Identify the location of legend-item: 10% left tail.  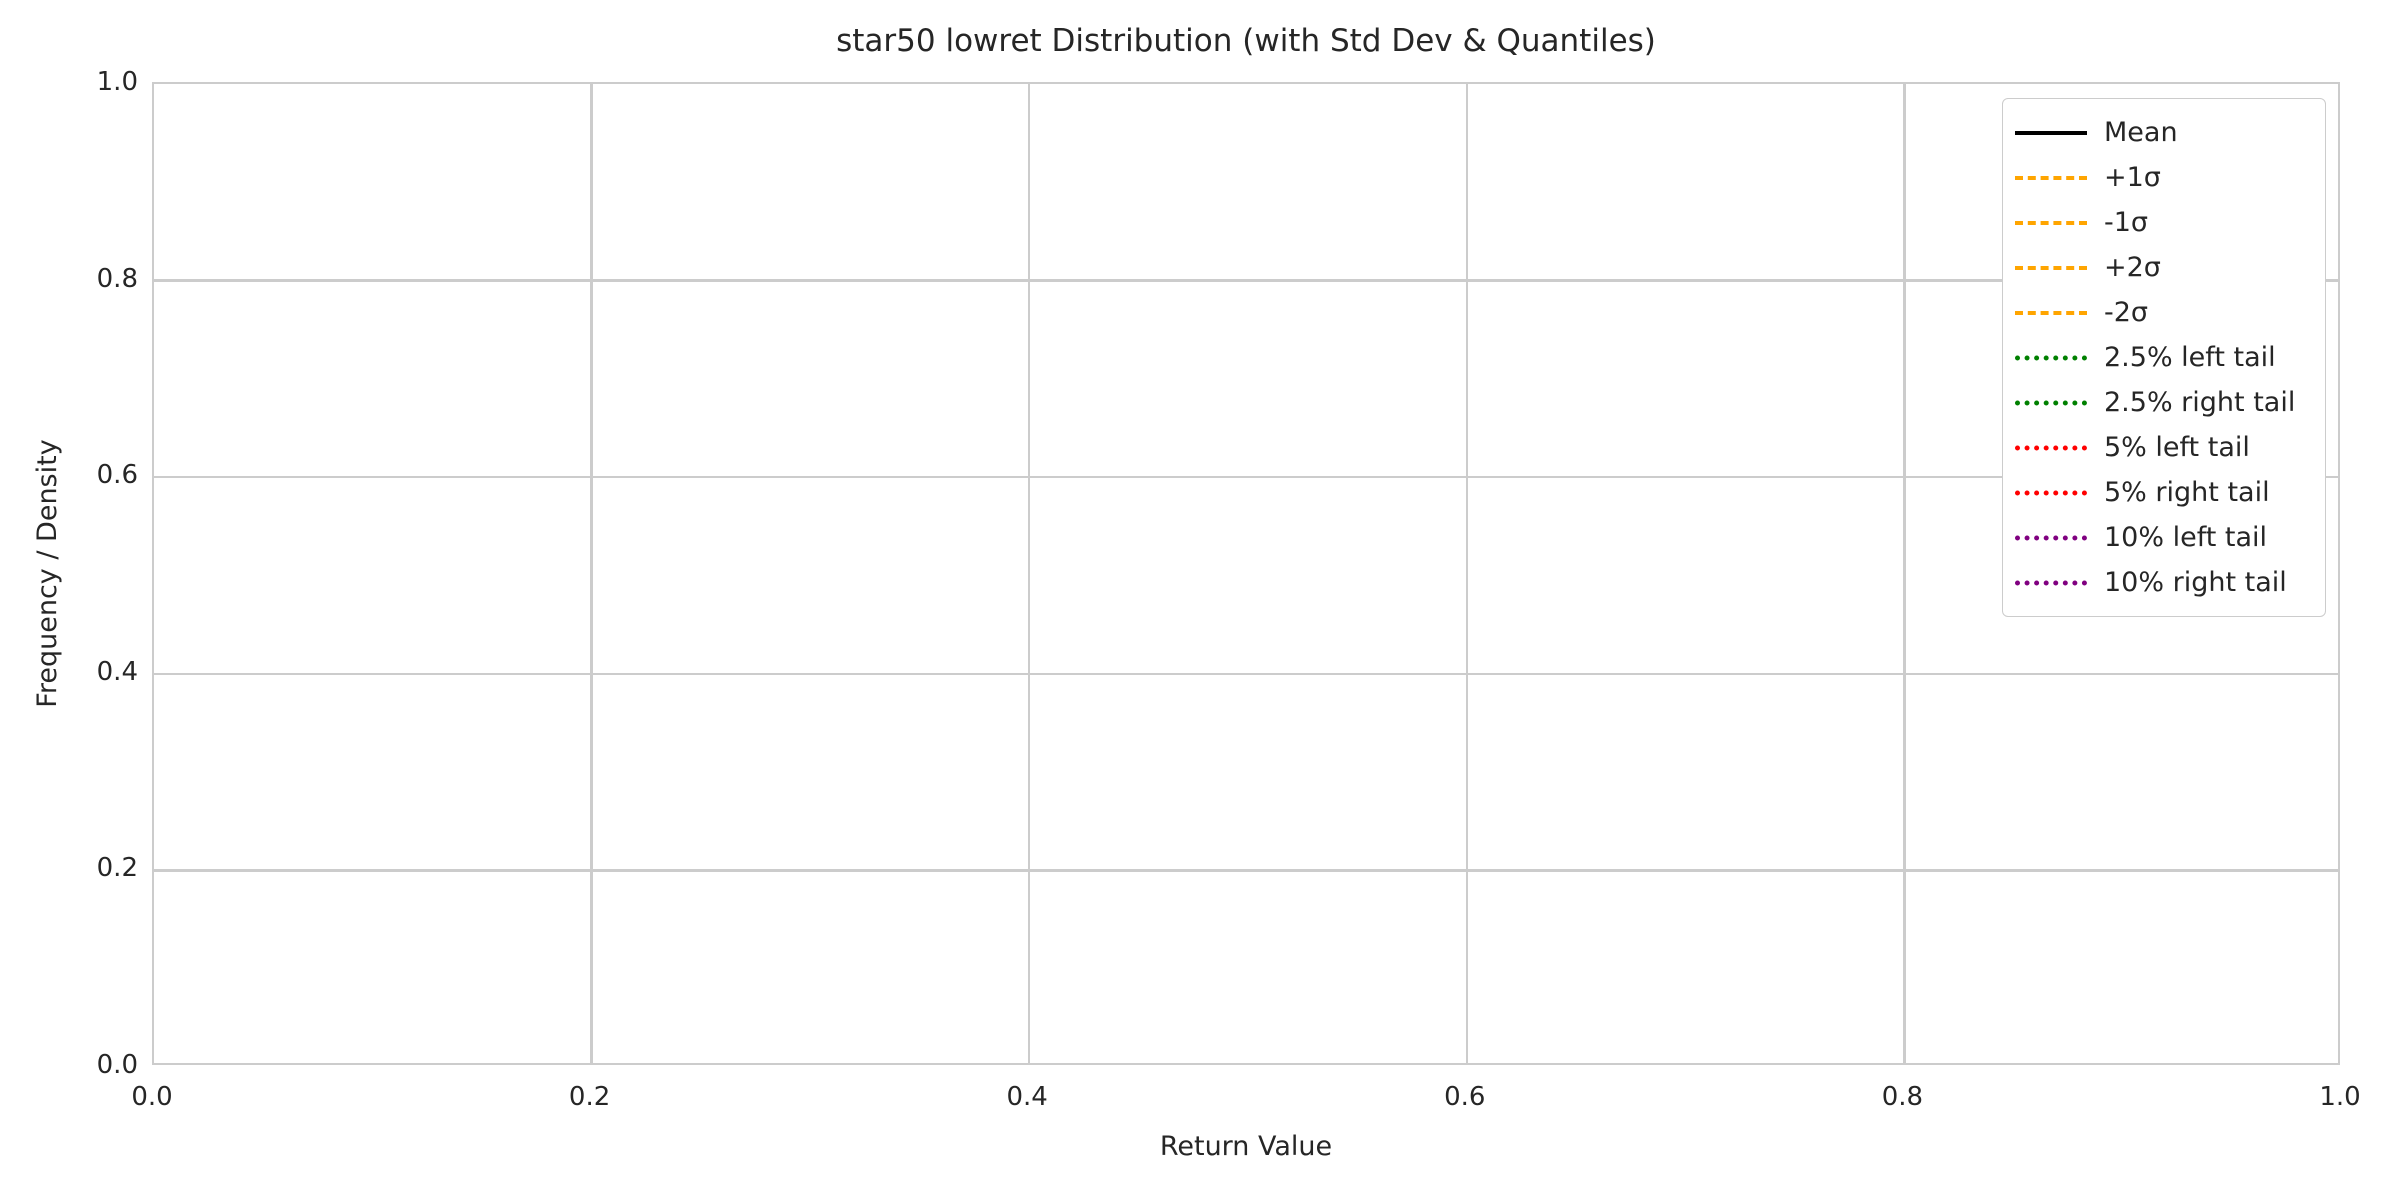
(2164, 537).